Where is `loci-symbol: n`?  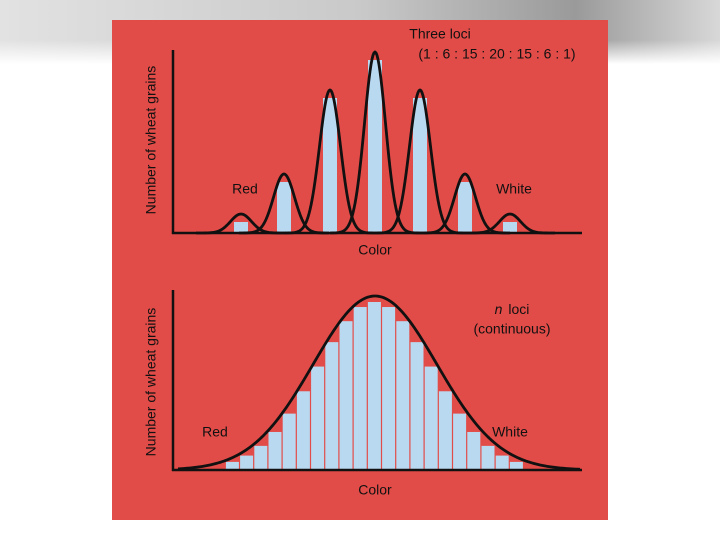
loci-symbol: n is located at coordinates (499, 309).